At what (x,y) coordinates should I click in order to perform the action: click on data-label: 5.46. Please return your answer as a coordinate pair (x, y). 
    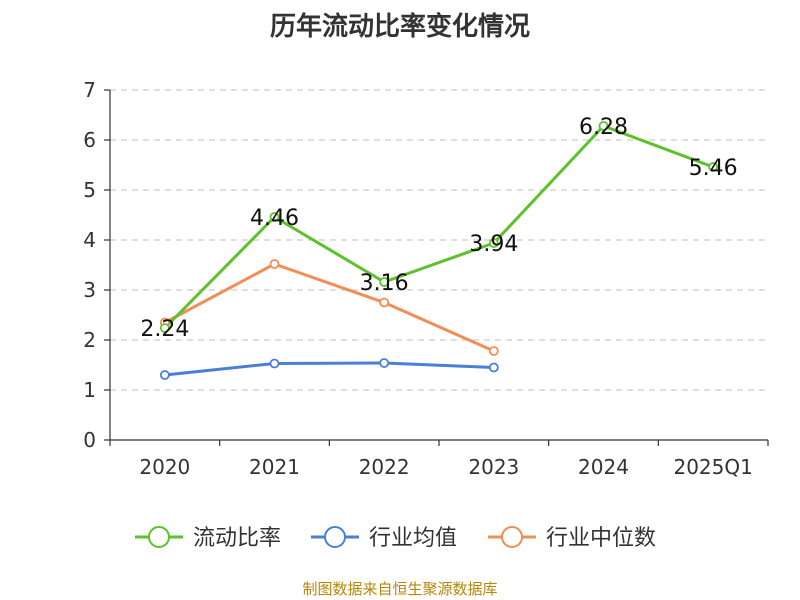
    Looking at the image, I should click on (713, 168).